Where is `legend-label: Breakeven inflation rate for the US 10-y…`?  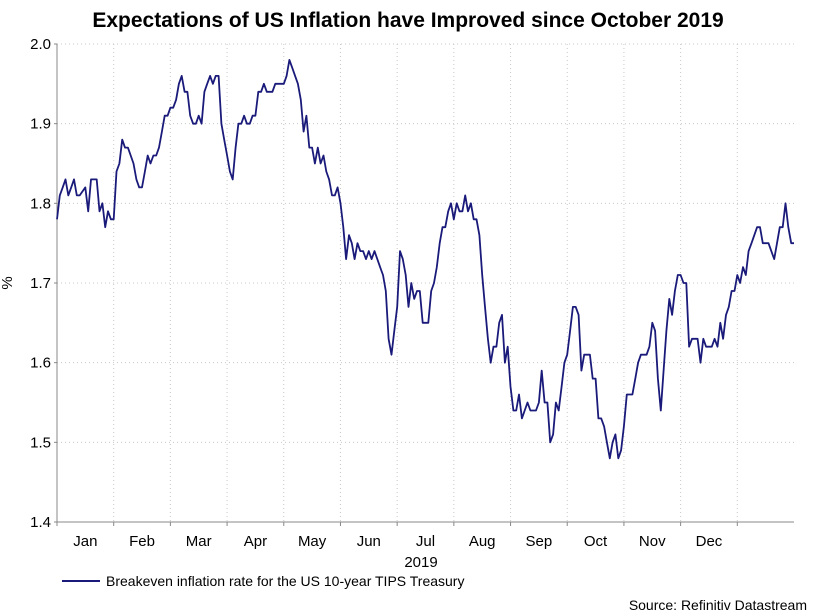 legend-label: Breakeven inflation rate for the US 10-y… is located at coordinates (285, 581).